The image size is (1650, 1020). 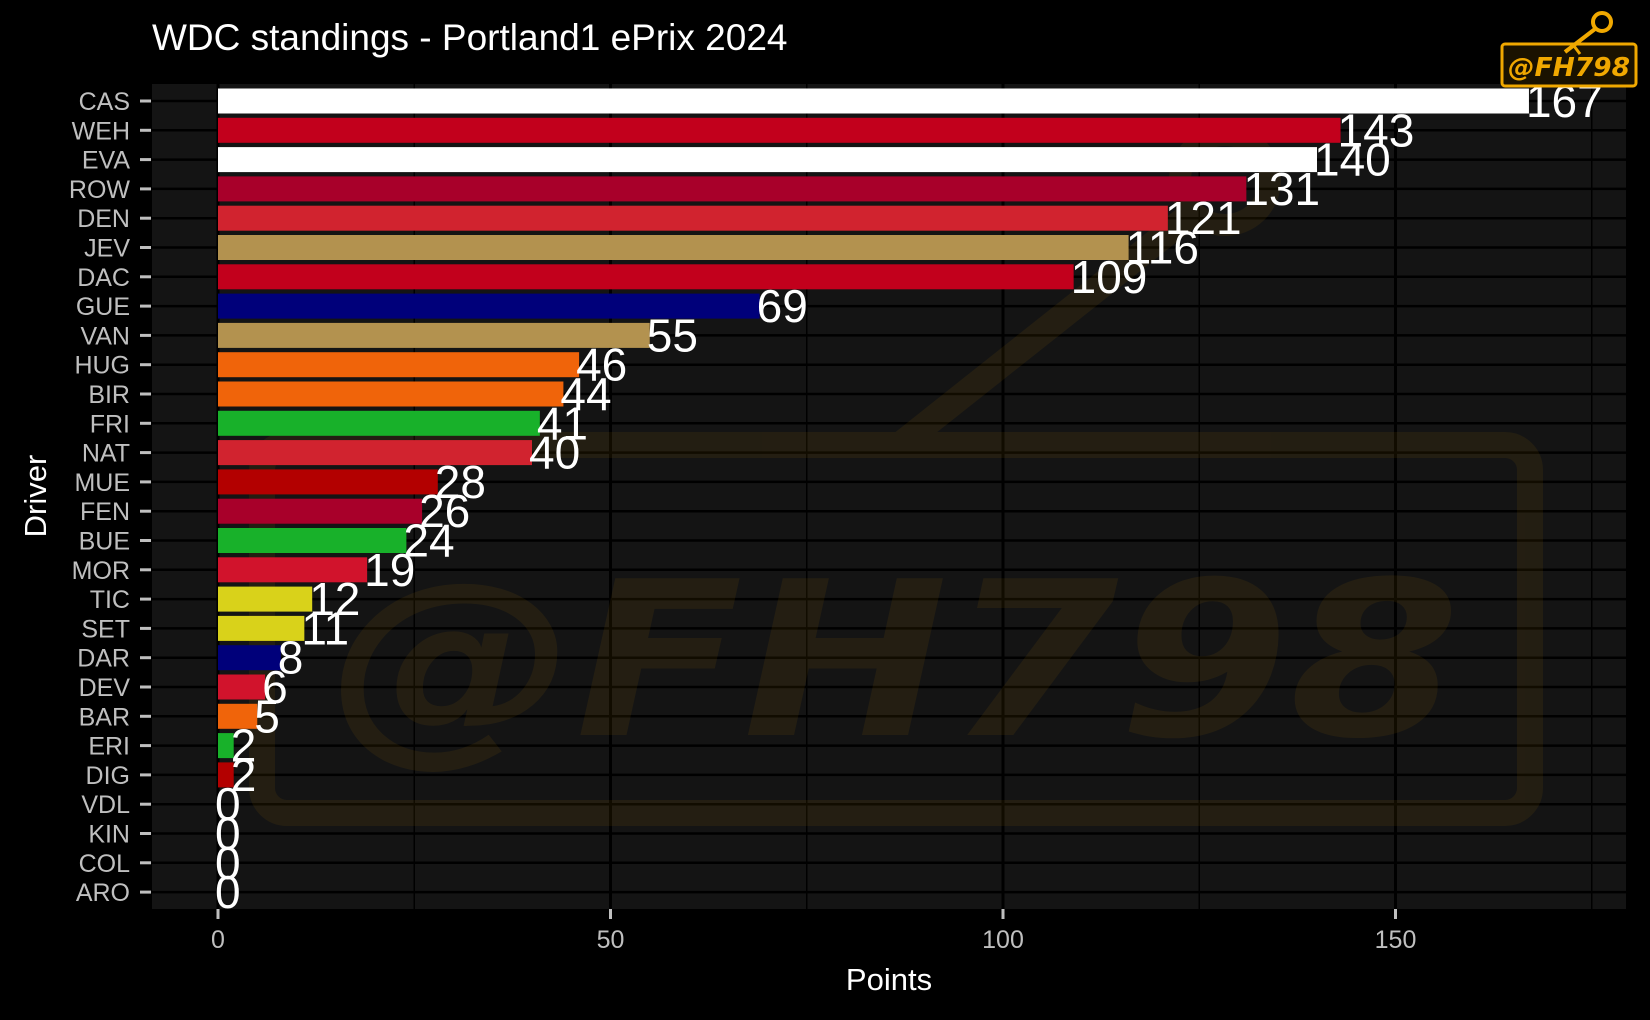 I want to click on bar-label-vdl: 0, so click(x=228, y=804).